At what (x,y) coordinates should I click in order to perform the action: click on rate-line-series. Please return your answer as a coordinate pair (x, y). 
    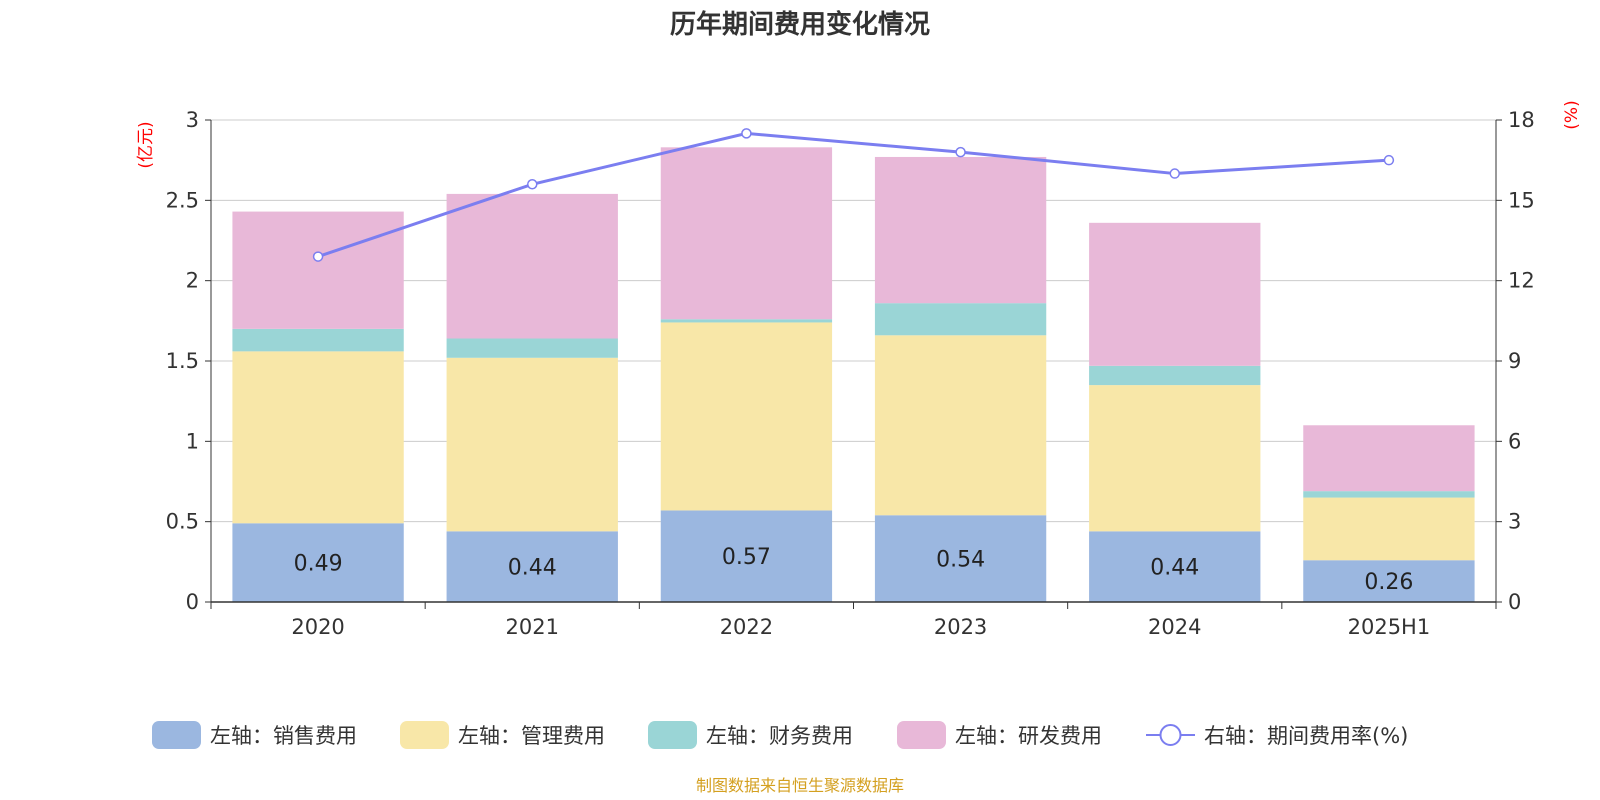
    Looking at the image, I should click on (853, 195).